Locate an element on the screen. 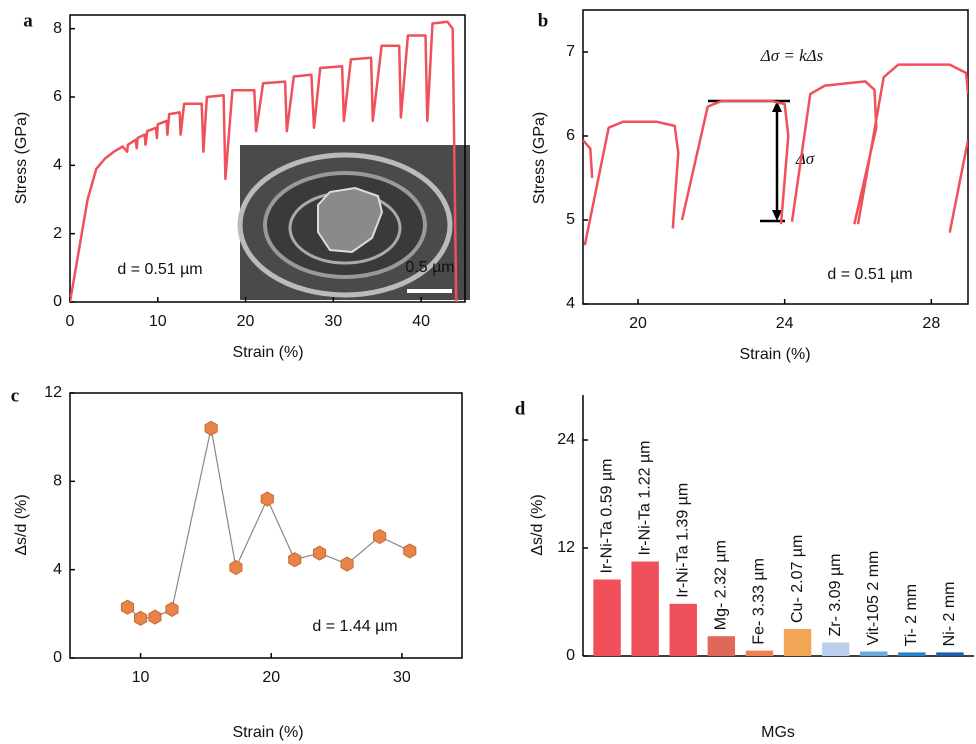  bar-label: Ni- 2 mm is located at coordinates (949, 614).